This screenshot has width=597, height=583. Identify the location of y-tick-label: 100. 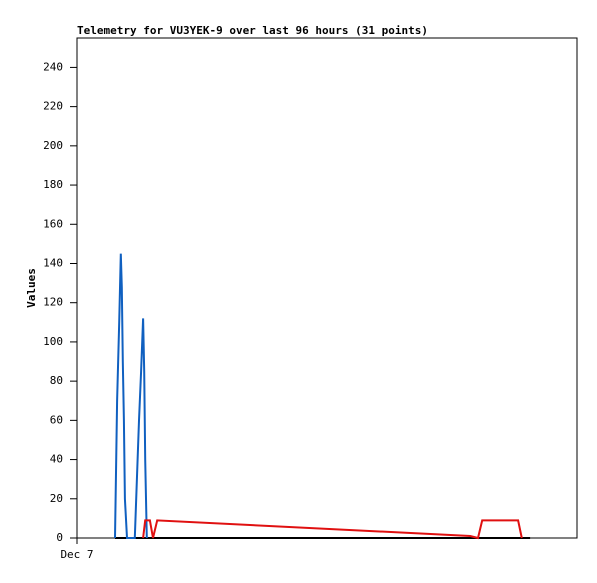
(53, 341).